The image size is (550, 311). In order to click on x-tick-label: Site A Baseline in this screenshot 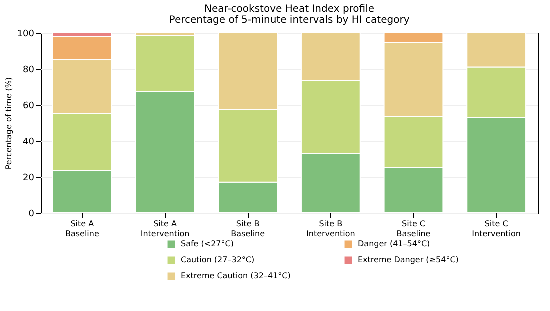, I will do `click(82, 229)`.